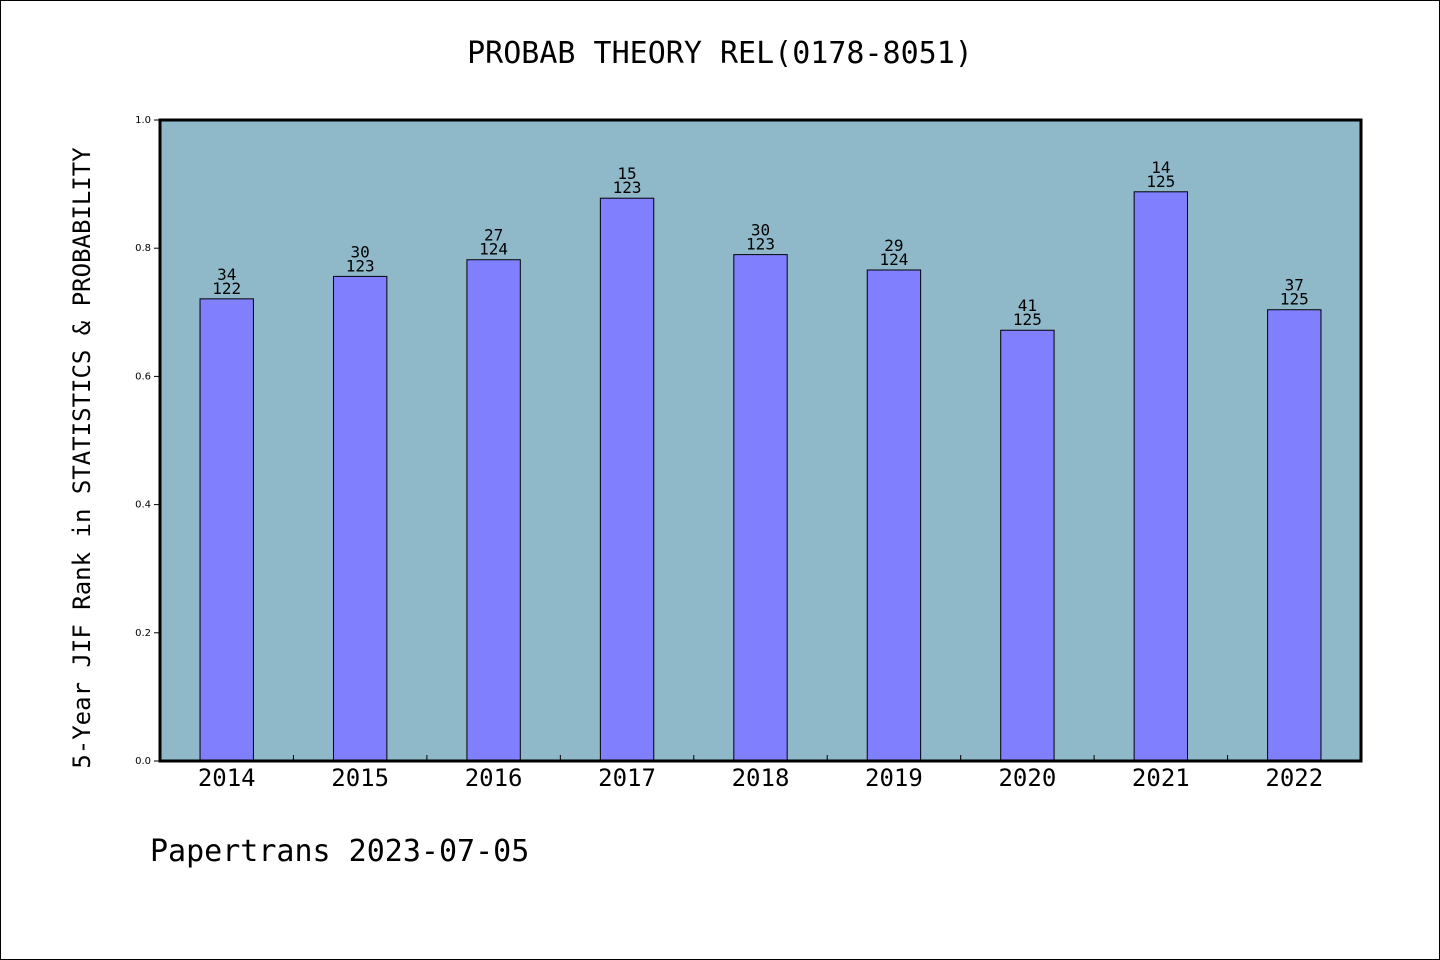  What do you see at coordinates (360, 518) in the screenshot?
I see `bar-2015` at bounding box center [360, 518].